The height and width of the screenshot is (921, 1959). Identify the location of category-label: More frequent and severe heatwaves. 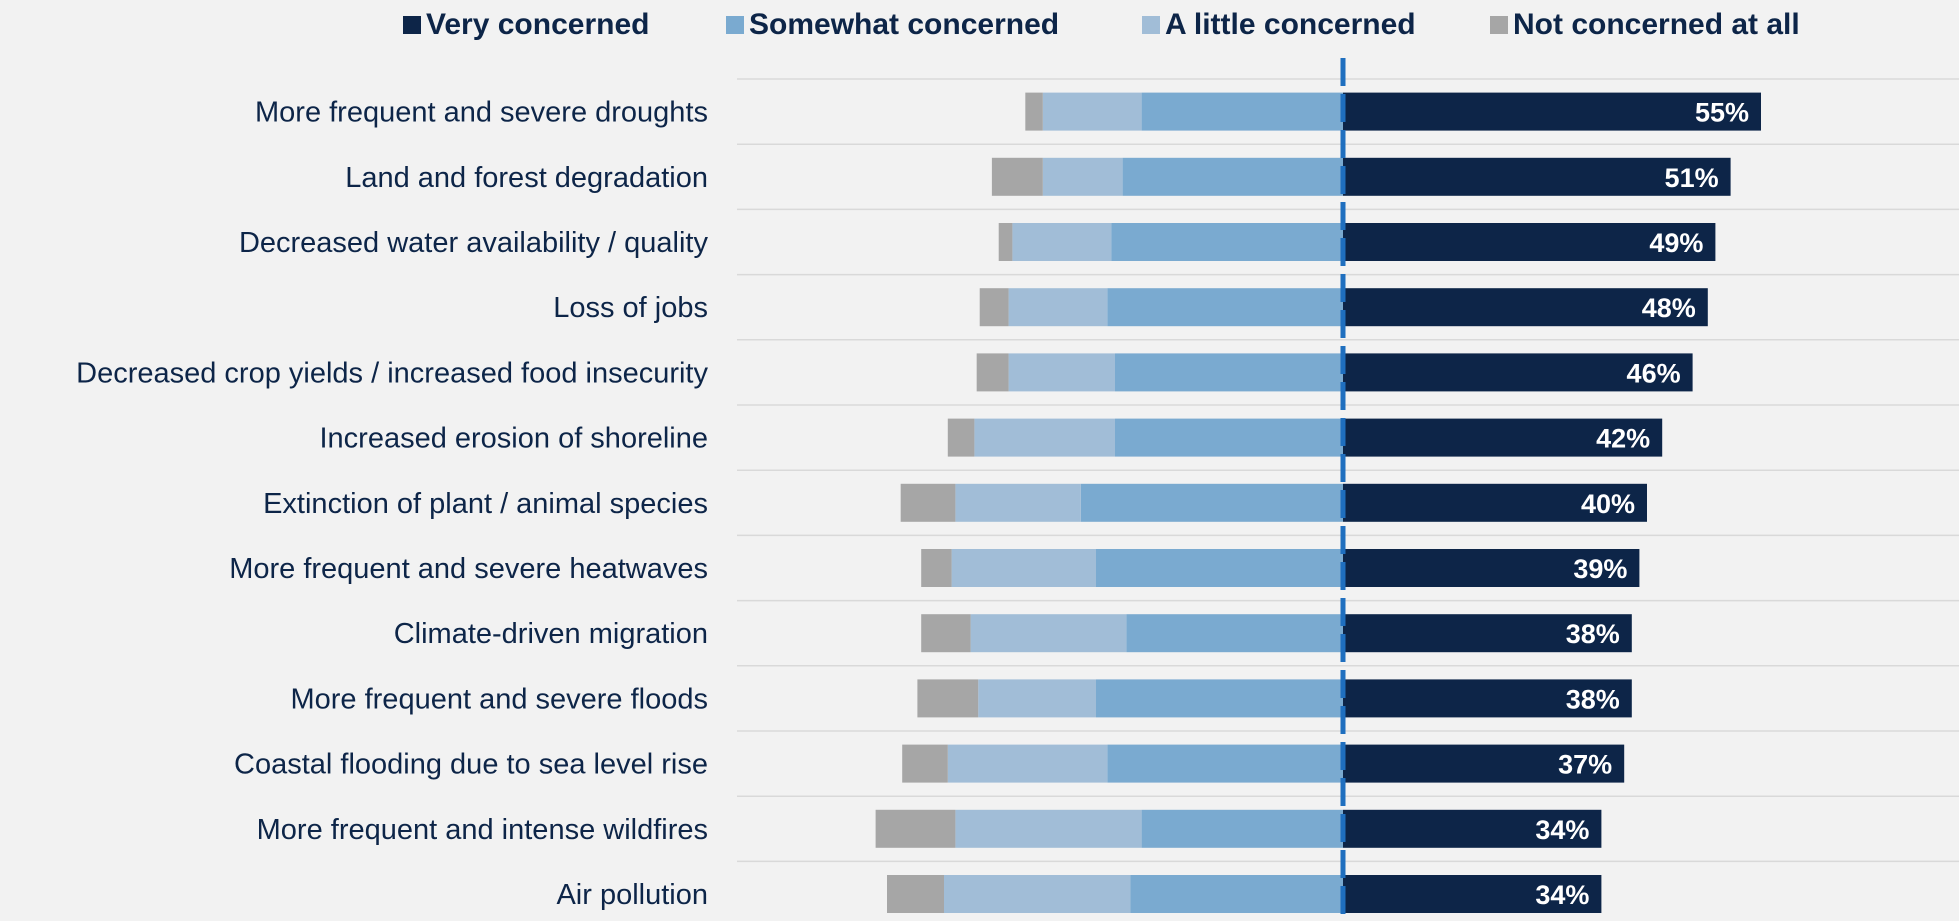
(468, 569).